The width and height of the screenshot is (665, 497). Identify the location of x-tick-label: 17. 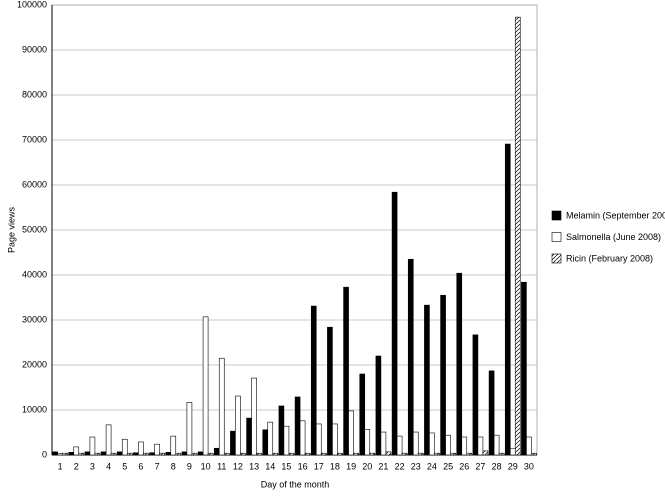
(319, 466).